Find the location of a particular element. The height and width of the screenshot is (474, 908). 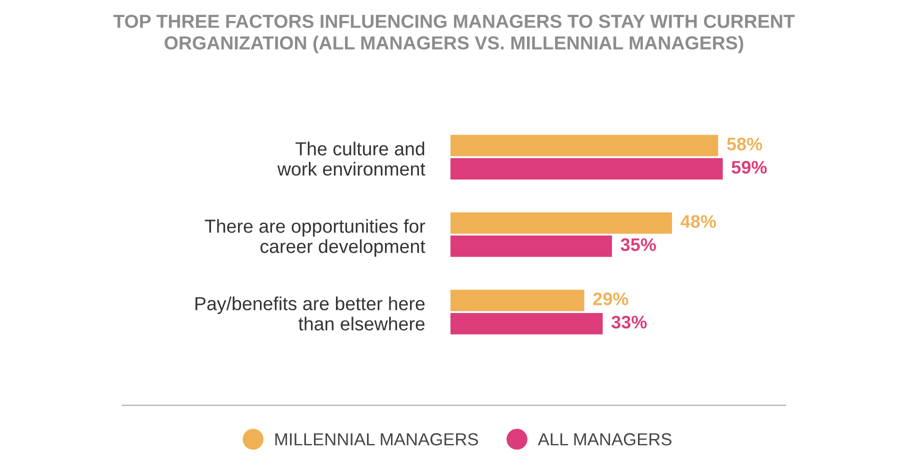

data-label: 29% is located at coordinates (610, 299).